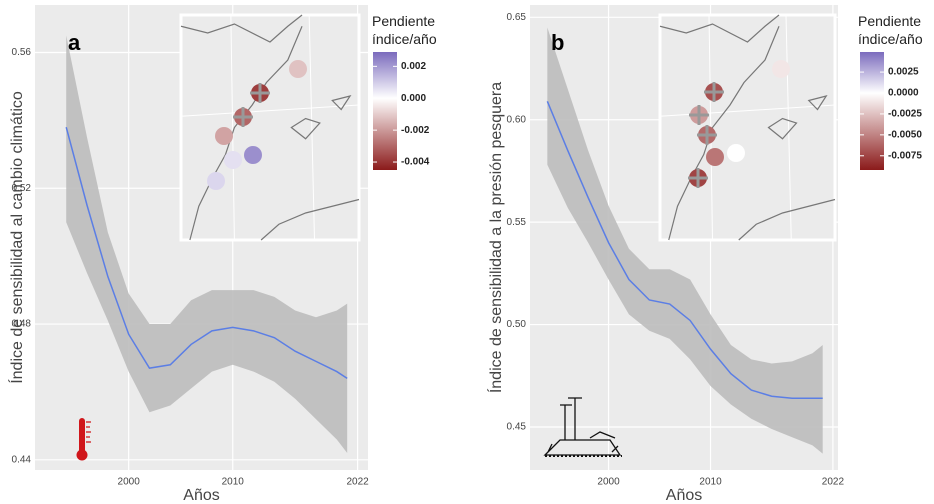 This screenshot has width=934, height=504. Describe the element at coordinates (905, 114) in the screenshot. I see `colorbar-label: -0.0025` at that location.